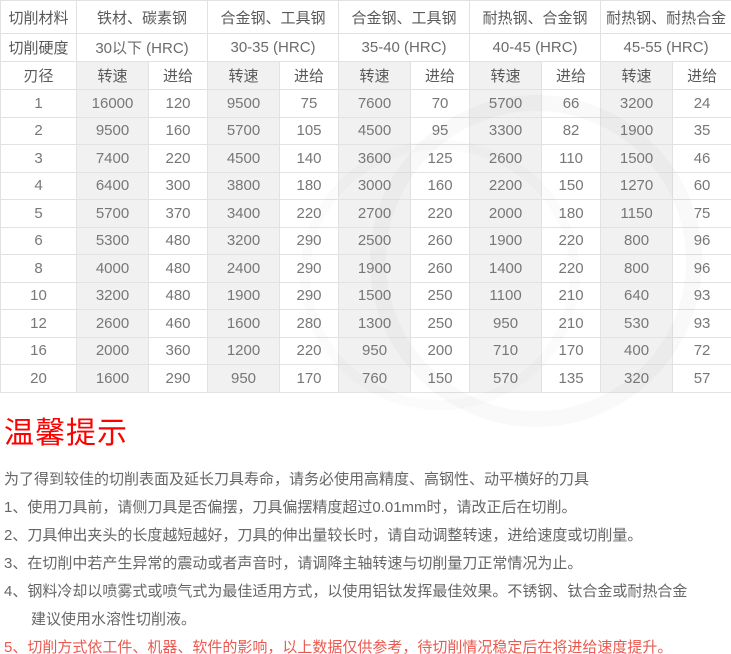 This screenshot has height=654, width=731. I want to click on table-row: 10 3200 480 1900 290 1500 250 1100 210 640 93, so click(365, 295).